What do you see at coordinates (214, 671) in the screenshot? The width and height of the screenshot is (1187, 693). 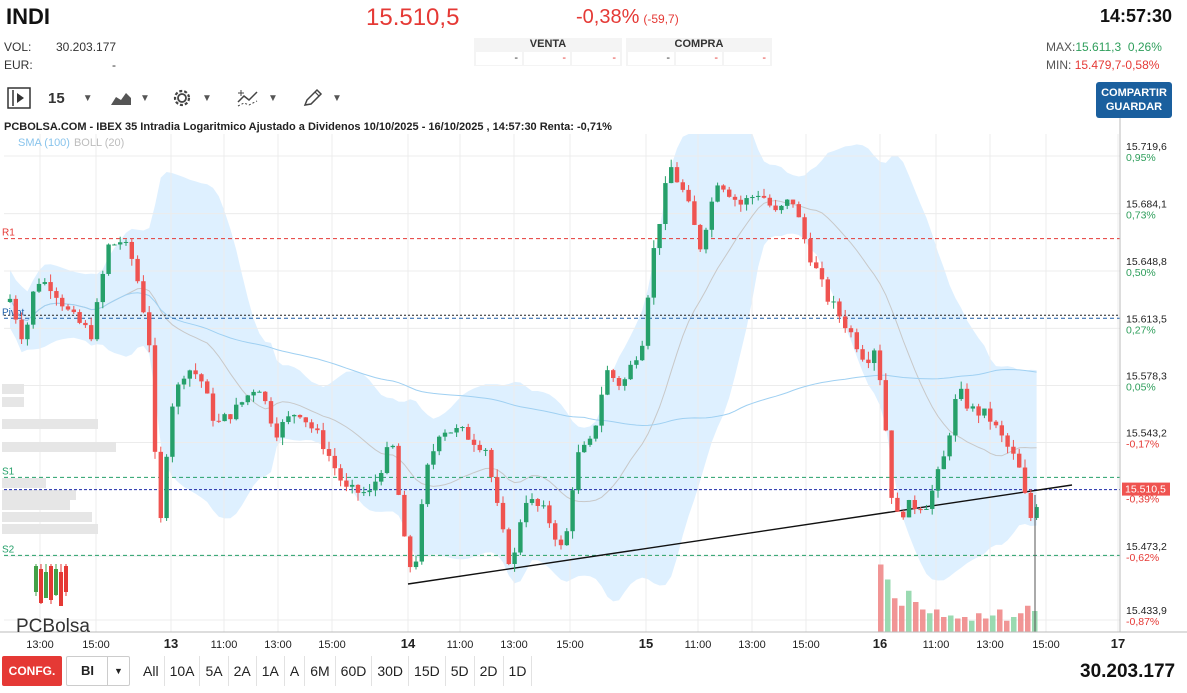 I see `range-button: 5A` at bounding box center [214, 671].